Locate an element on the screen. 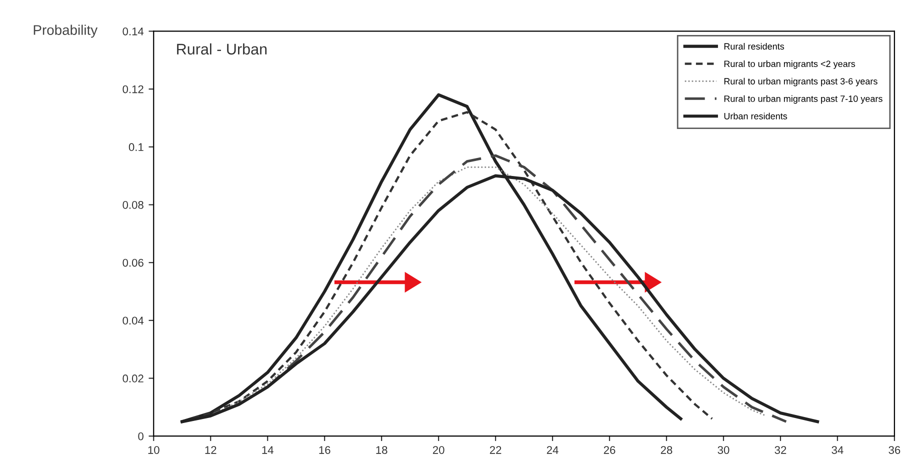 Image resolution: width=909 pixels, height=473 pixels. legend-label: Urban residents is located at coordinates (756, 116).